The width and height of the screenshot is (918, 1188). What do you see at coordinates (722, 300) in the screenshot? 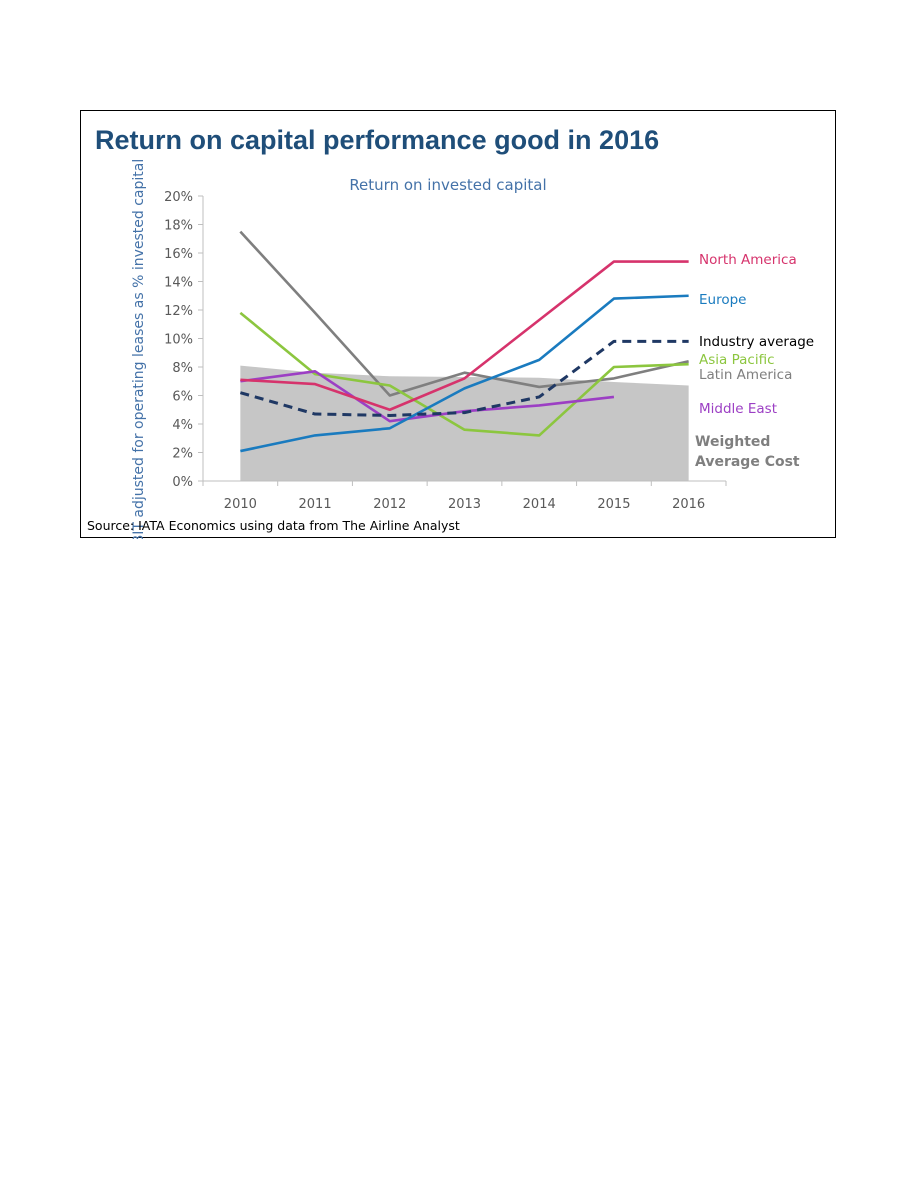
I see `series-label-europe: Europe` at bounding box center [722, 300].